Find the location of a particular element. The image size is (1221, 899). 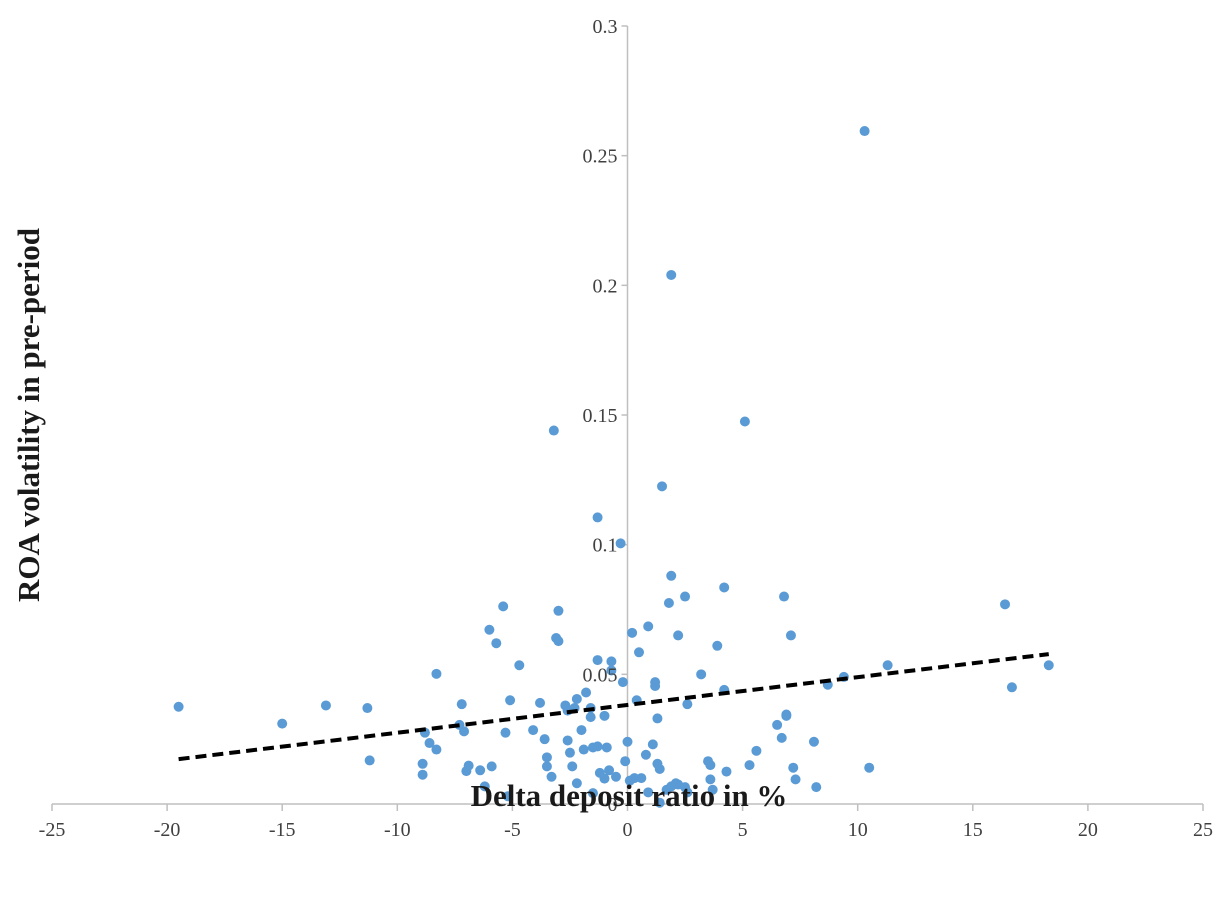

y-tick-label: 0.15 is located at coordinates (600, 416).